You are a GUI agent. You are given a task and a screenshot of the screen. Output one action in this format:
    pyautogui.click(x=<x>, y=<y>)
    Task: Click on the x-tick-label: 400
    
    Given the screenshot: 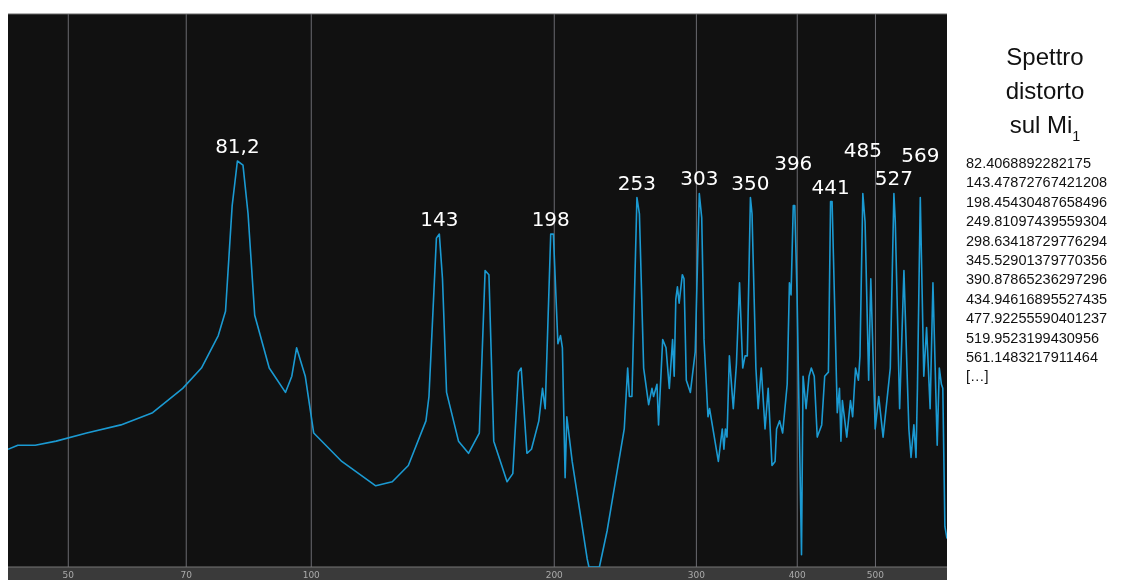 What is the action you would take?
    pyautogui.click(x=797, y=575)
    